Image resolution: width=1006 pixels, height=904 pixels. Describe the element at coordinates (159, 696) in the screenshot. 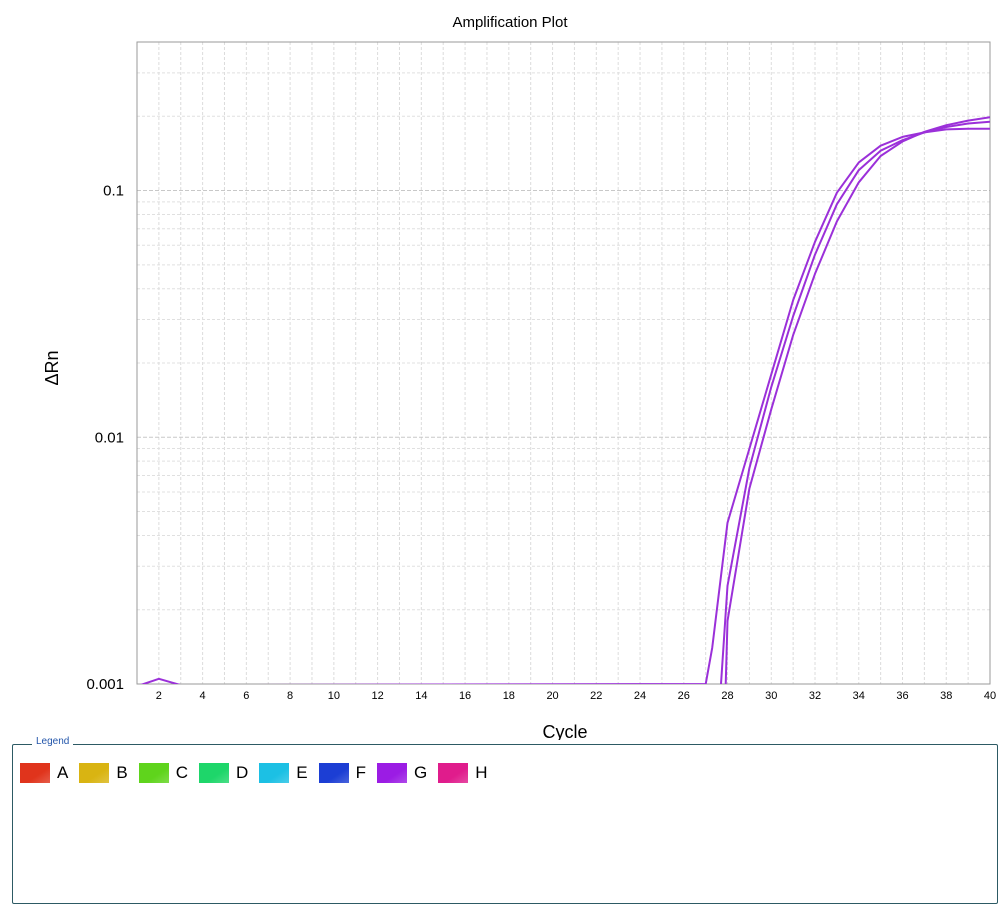

I see `x-tick-label: 2` at that location.